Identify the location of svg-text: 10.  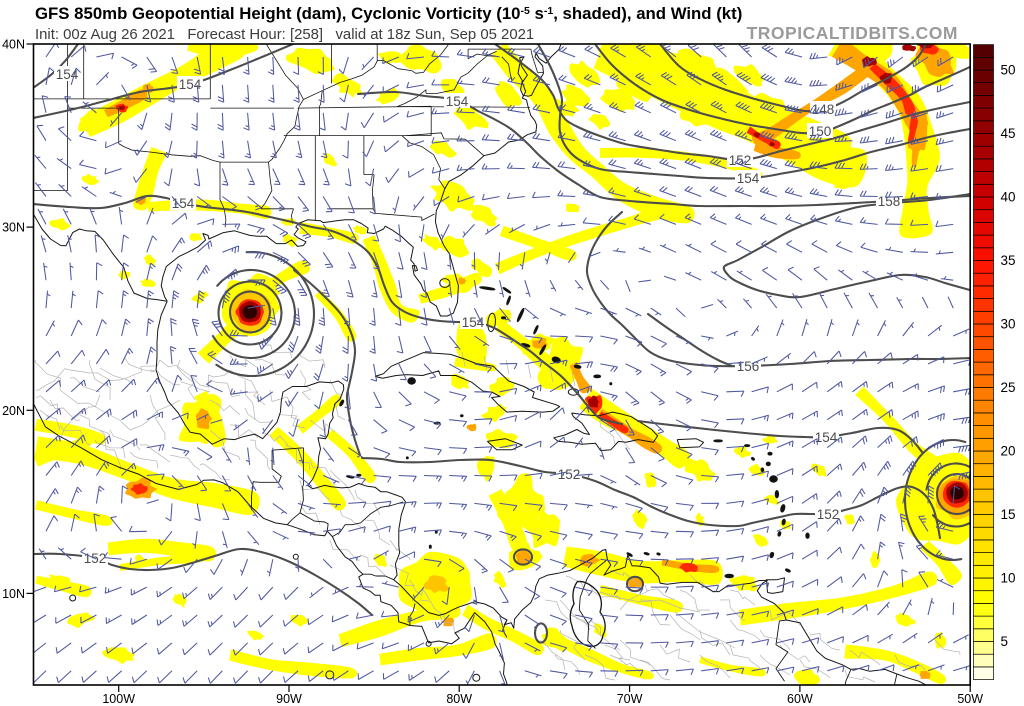
(1008, 578).